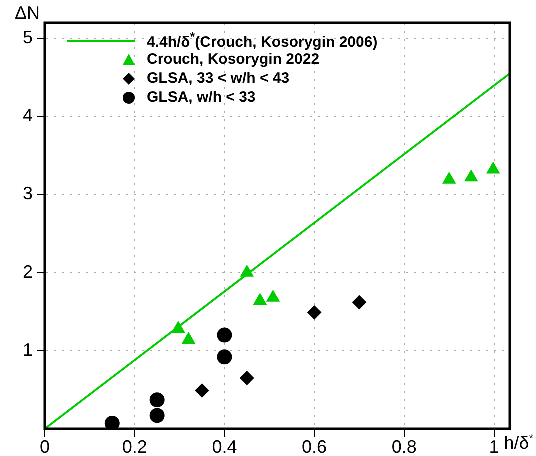  I want to click on legend-label: GLSA, 33 < w/h < 43, so click(218, 78).